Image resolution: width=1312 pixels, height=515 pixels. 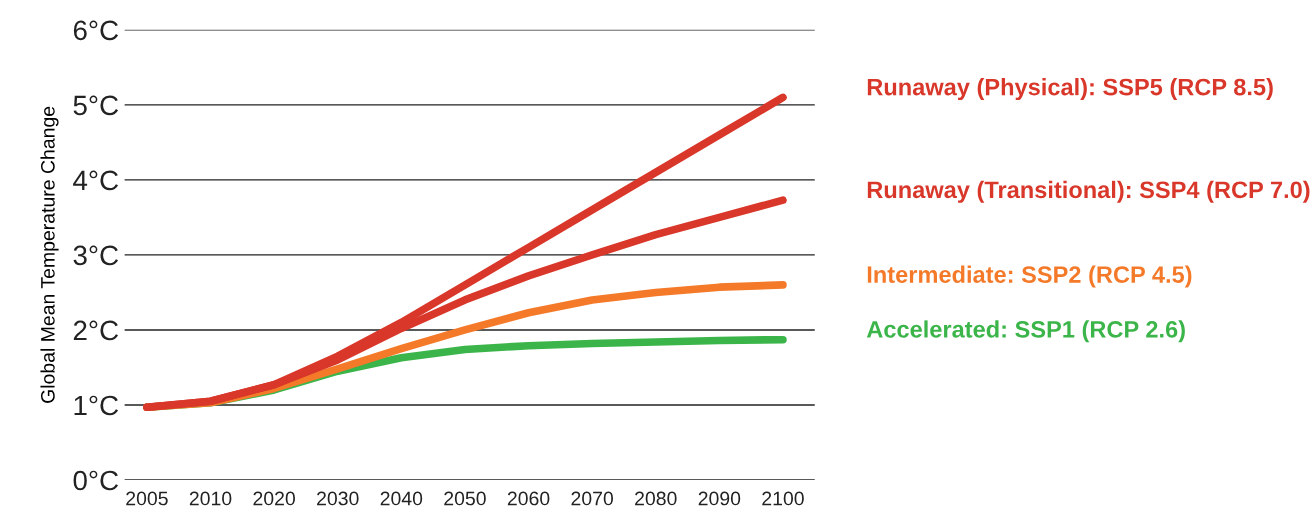 I want to click on text: Accelerated: SSP1 (RCP 2.6), so click(x=1025, y=331).